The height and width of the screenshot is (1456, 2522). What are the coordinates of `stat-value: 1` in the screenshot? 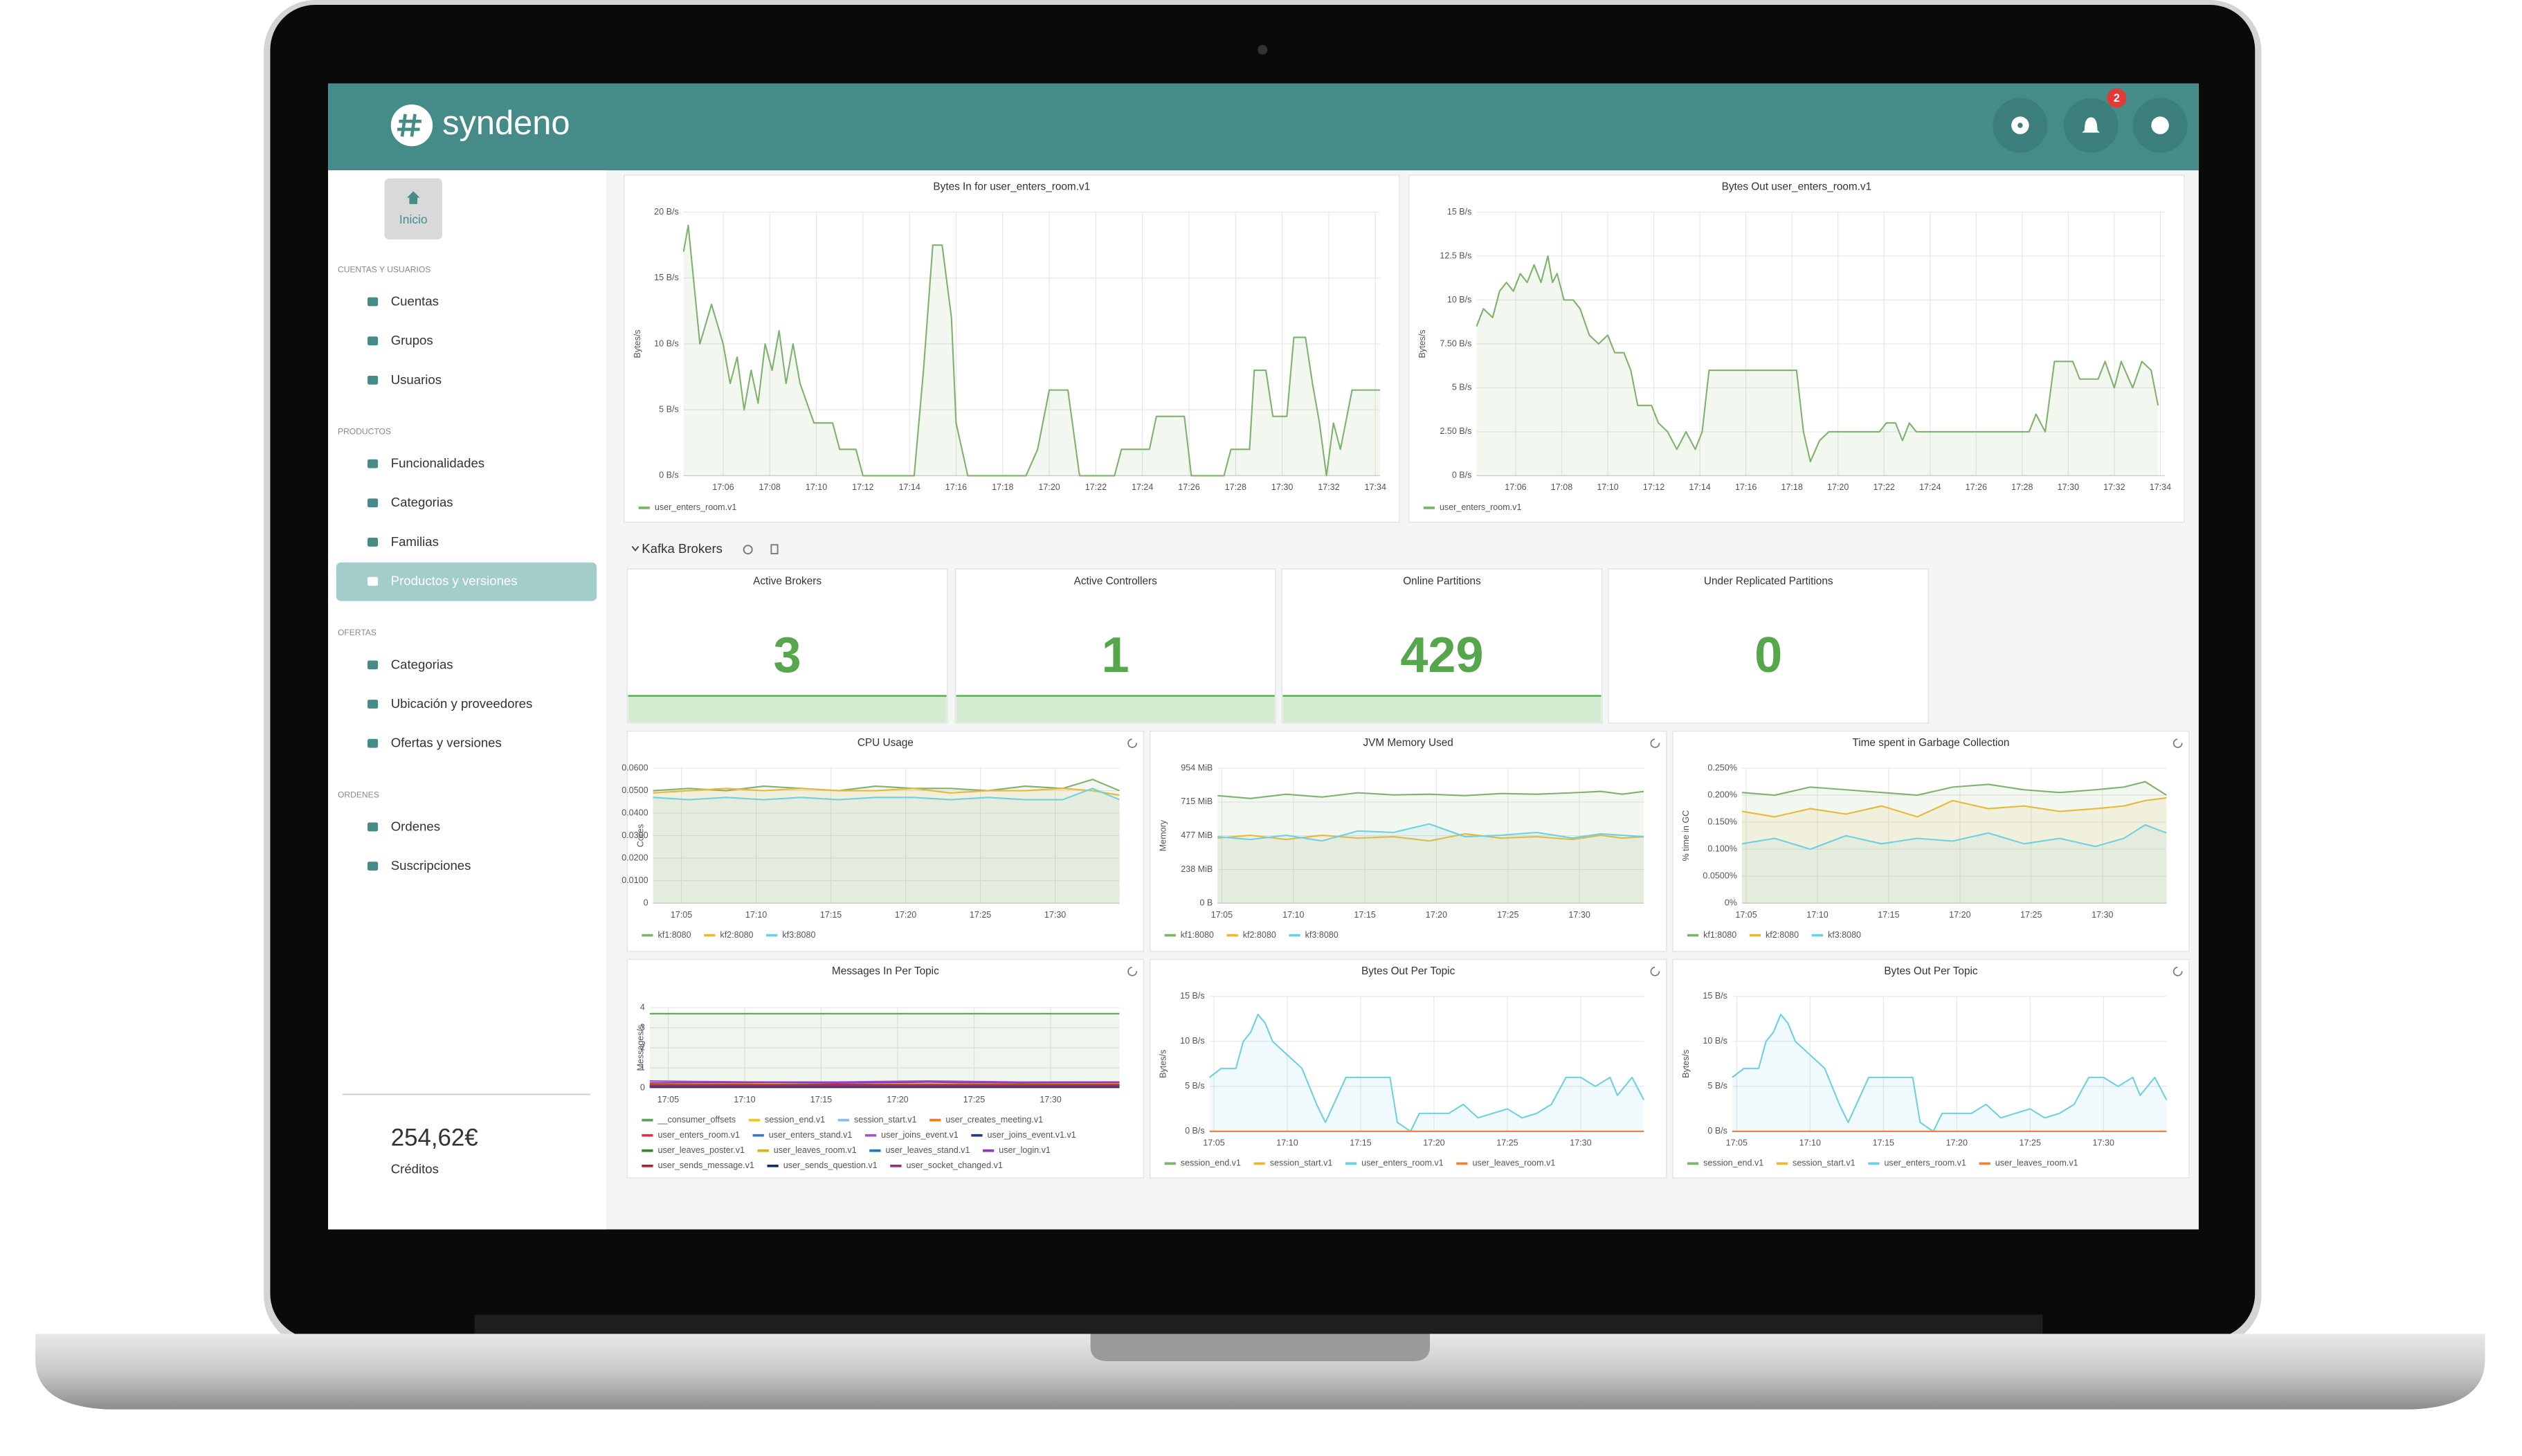 It's located at (1116, 655).